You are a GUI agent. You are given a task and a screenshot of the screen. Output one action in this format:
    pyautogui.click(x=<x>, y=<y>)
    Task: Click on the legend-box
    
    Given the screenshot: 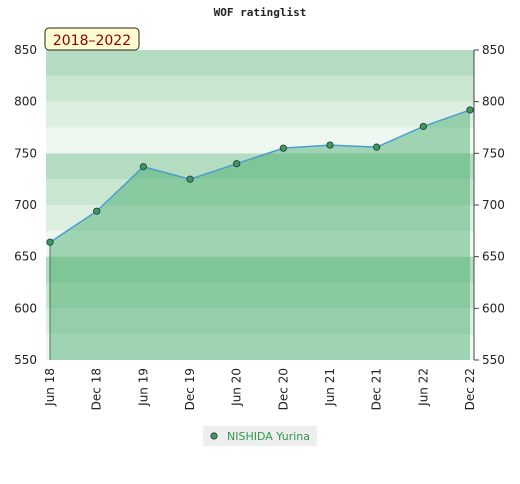 What is the action you would take?
    pyautogui.click(x=260, y=436)
    